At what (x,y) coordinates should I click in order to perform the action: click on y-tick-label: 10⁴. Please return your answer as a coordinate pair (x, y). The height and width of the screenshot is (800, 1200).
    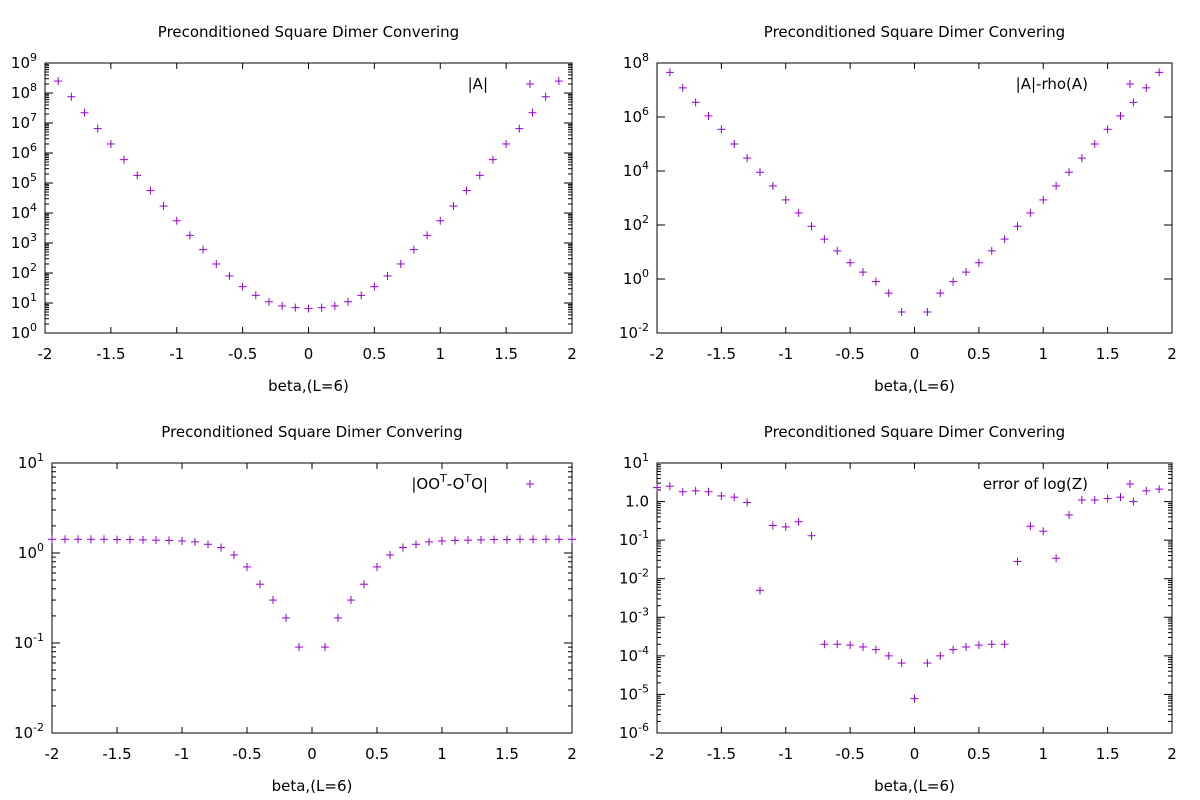
    Looking at the image, I should click on (24, 211).